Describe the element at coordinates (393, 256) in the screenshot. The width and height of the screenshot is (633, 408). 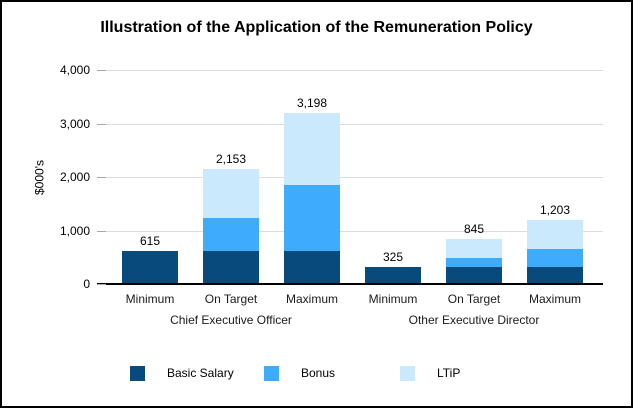
I see `bar-total-label: 325` at that location.